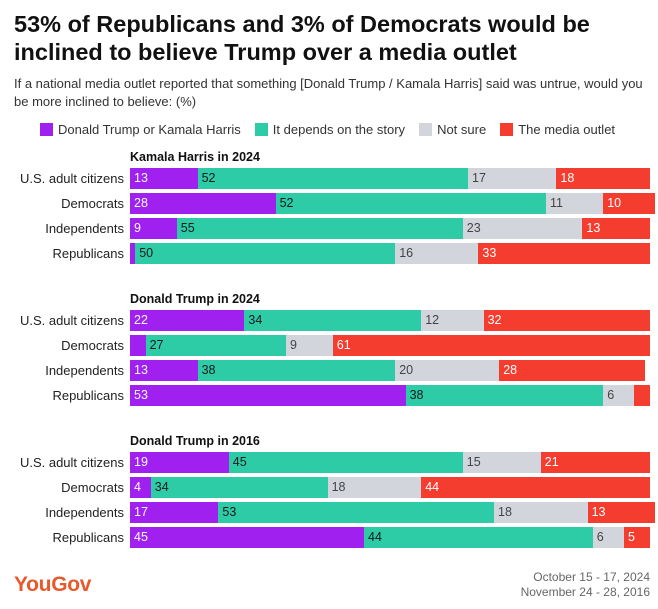 The width and height of the screenshot is (658, 609). Describe the element at coordinates (479, 178) in the screenshot. I see `data-label: 17` at that location.